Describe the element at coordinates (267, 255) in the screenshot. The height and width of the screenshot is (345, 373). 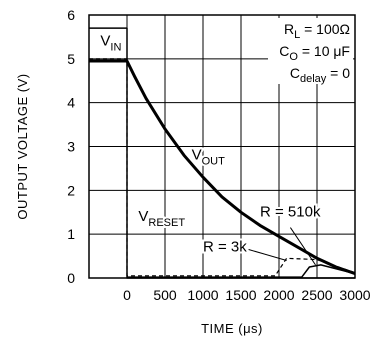
I see `leader-line-3k` at that location.